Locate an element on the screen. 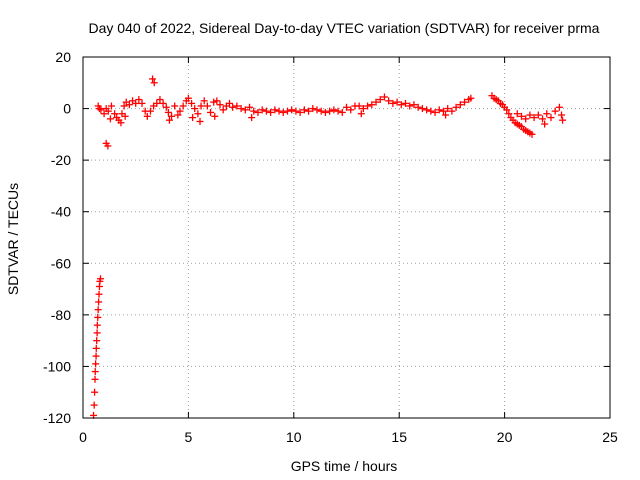 This screenshot has height=480, width=640. x-tick-label: 15 is located at coordinates (399, 437).